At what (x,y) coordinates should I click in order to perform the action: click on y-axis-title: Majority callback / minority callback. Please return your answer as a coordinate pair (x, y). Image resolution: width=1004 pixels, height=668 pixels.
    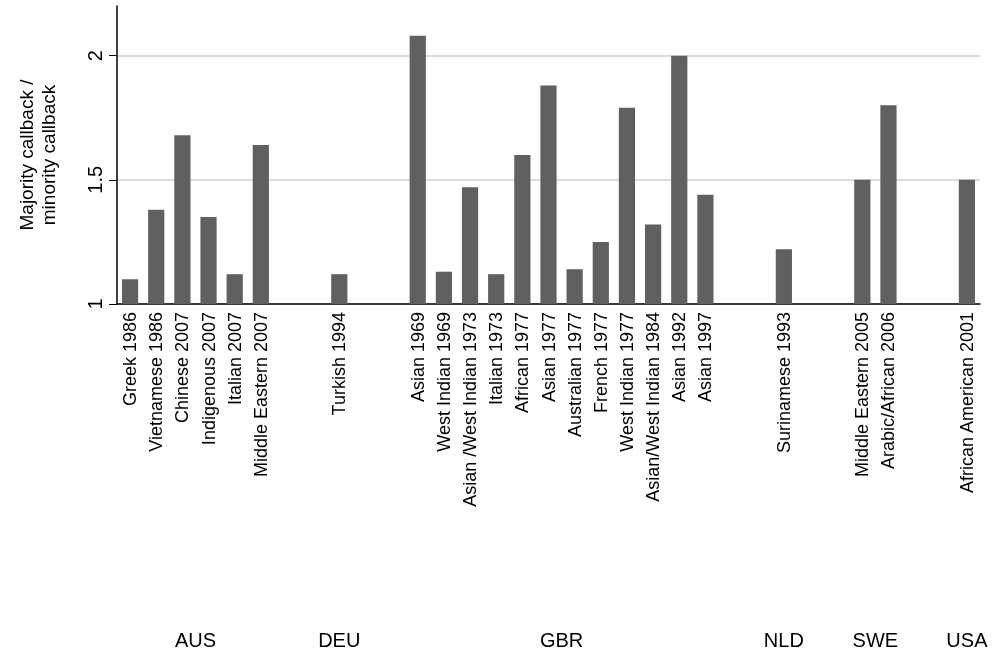
    Looking at the image, I should click on (37, 154).